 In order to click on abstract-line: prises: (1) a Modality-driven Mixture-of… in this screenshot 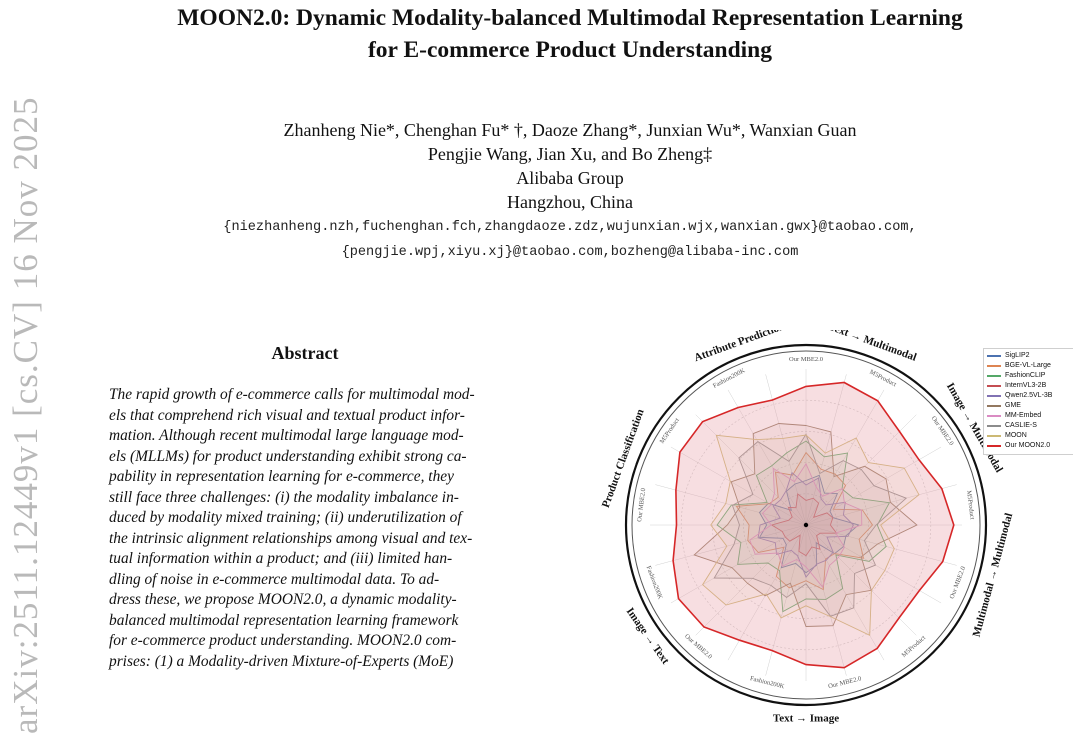, I will do `click(281, 661)`.